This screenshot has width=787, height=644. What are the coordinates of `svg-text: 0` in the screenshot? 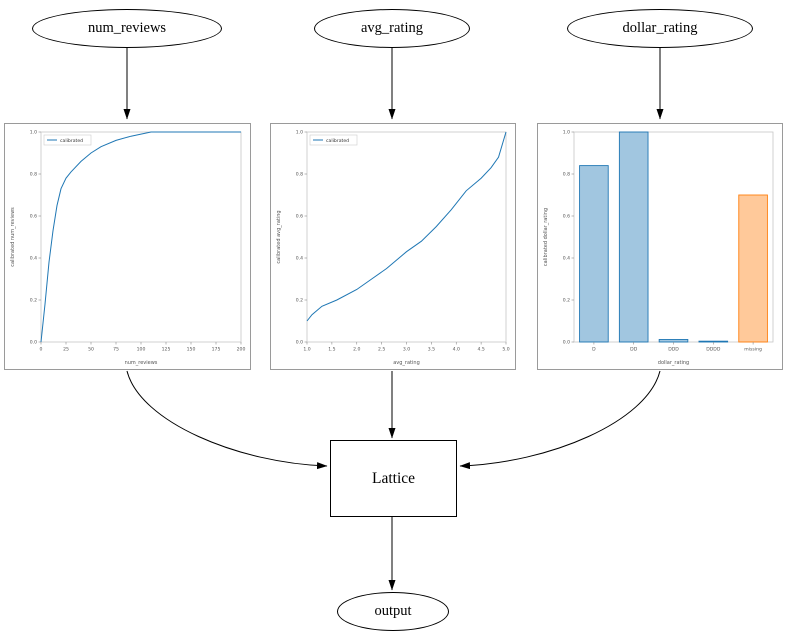 It's located at (41, 350).